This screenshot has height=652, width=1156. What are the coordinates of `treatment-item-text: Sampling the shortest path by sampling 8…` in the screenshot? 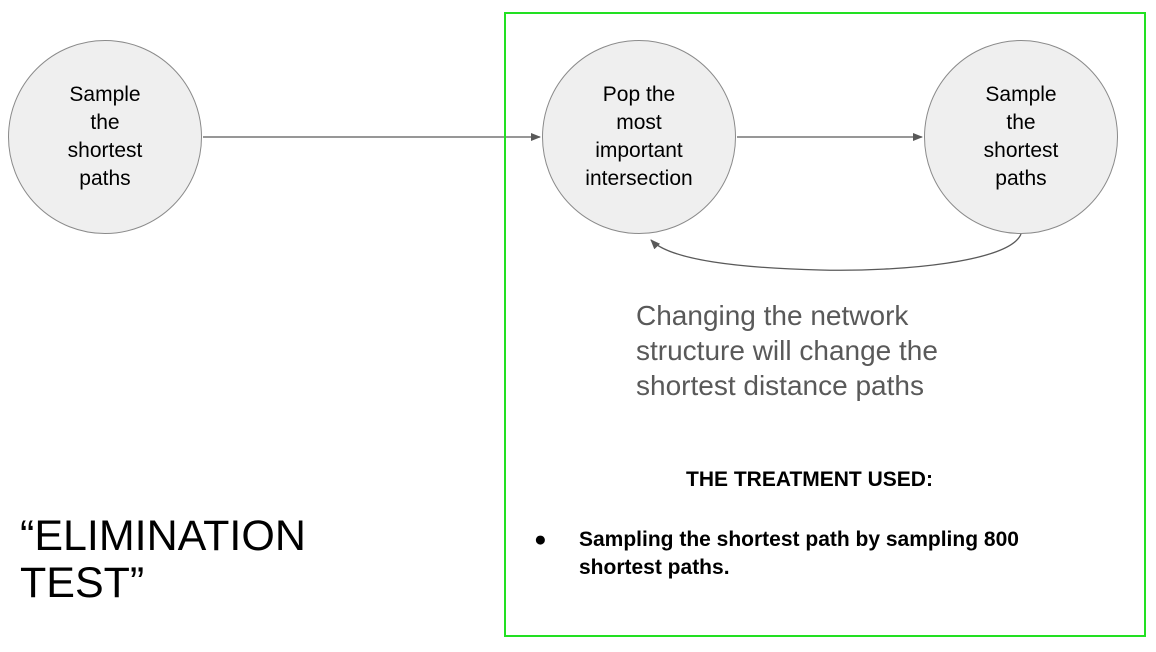 It's located at (799, 553).